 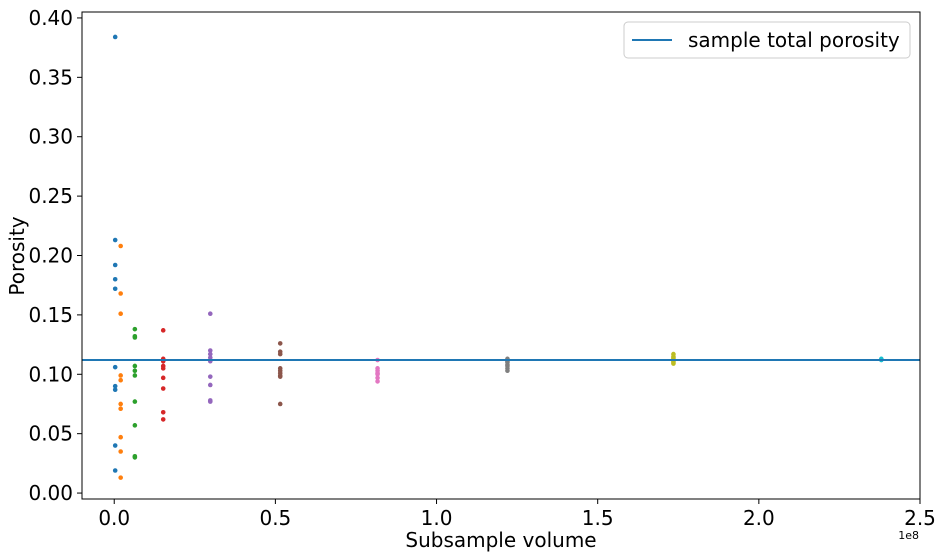 What do you see at coordinates (759, 518) in the screenshot?
I see `x-tick-label: 2.0` at bounding box center [759, 518].